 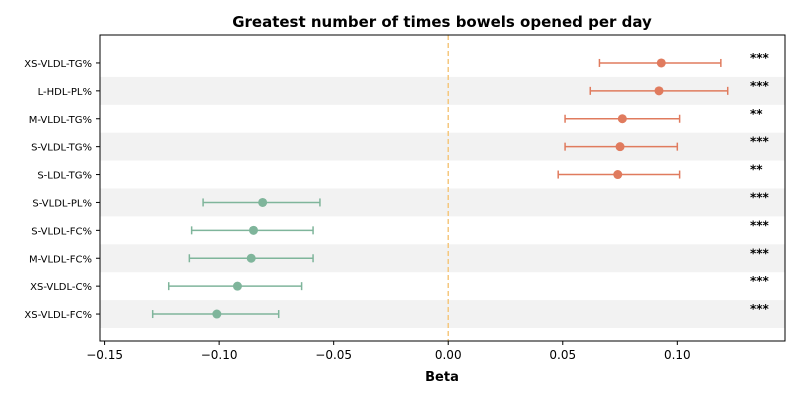 I want to click on x-tick-label: 0.00, so click(x=448, y=355).